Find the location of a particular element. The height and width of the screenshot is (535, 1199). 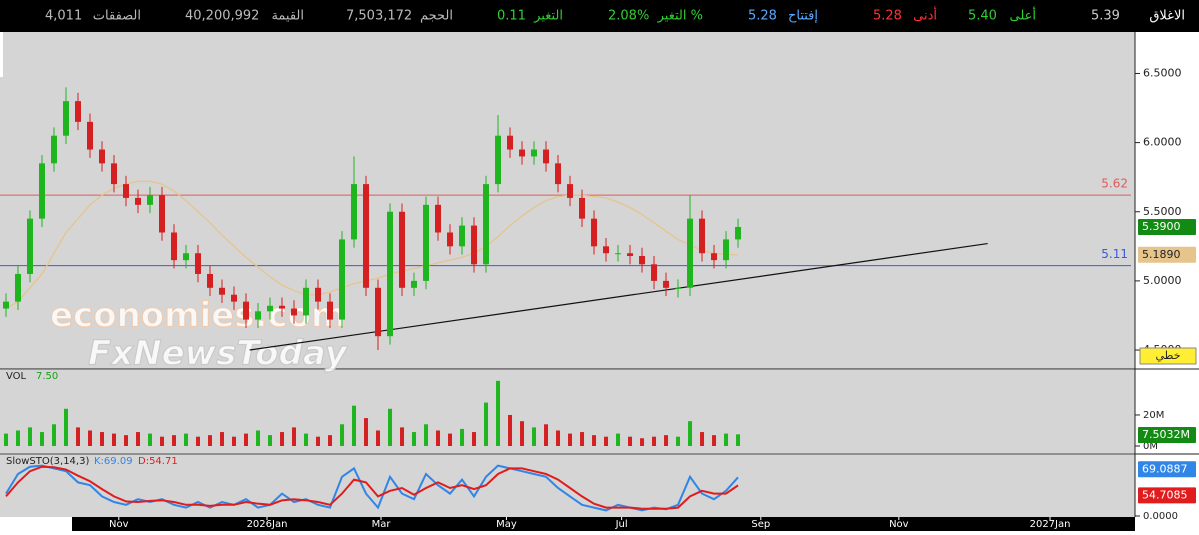

stoch-badge-bg is located at coordinates (1167, 469).